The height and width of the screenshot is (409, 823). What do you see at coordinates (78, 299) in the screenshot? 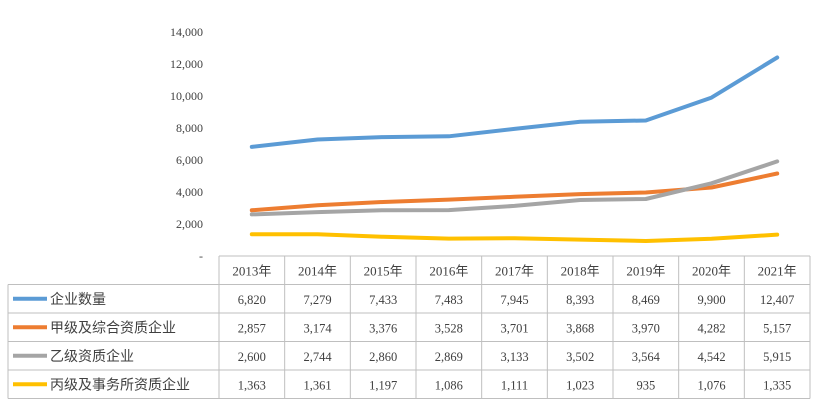
I see `legend-label: 企业数量` at bounding box center [78, 299].